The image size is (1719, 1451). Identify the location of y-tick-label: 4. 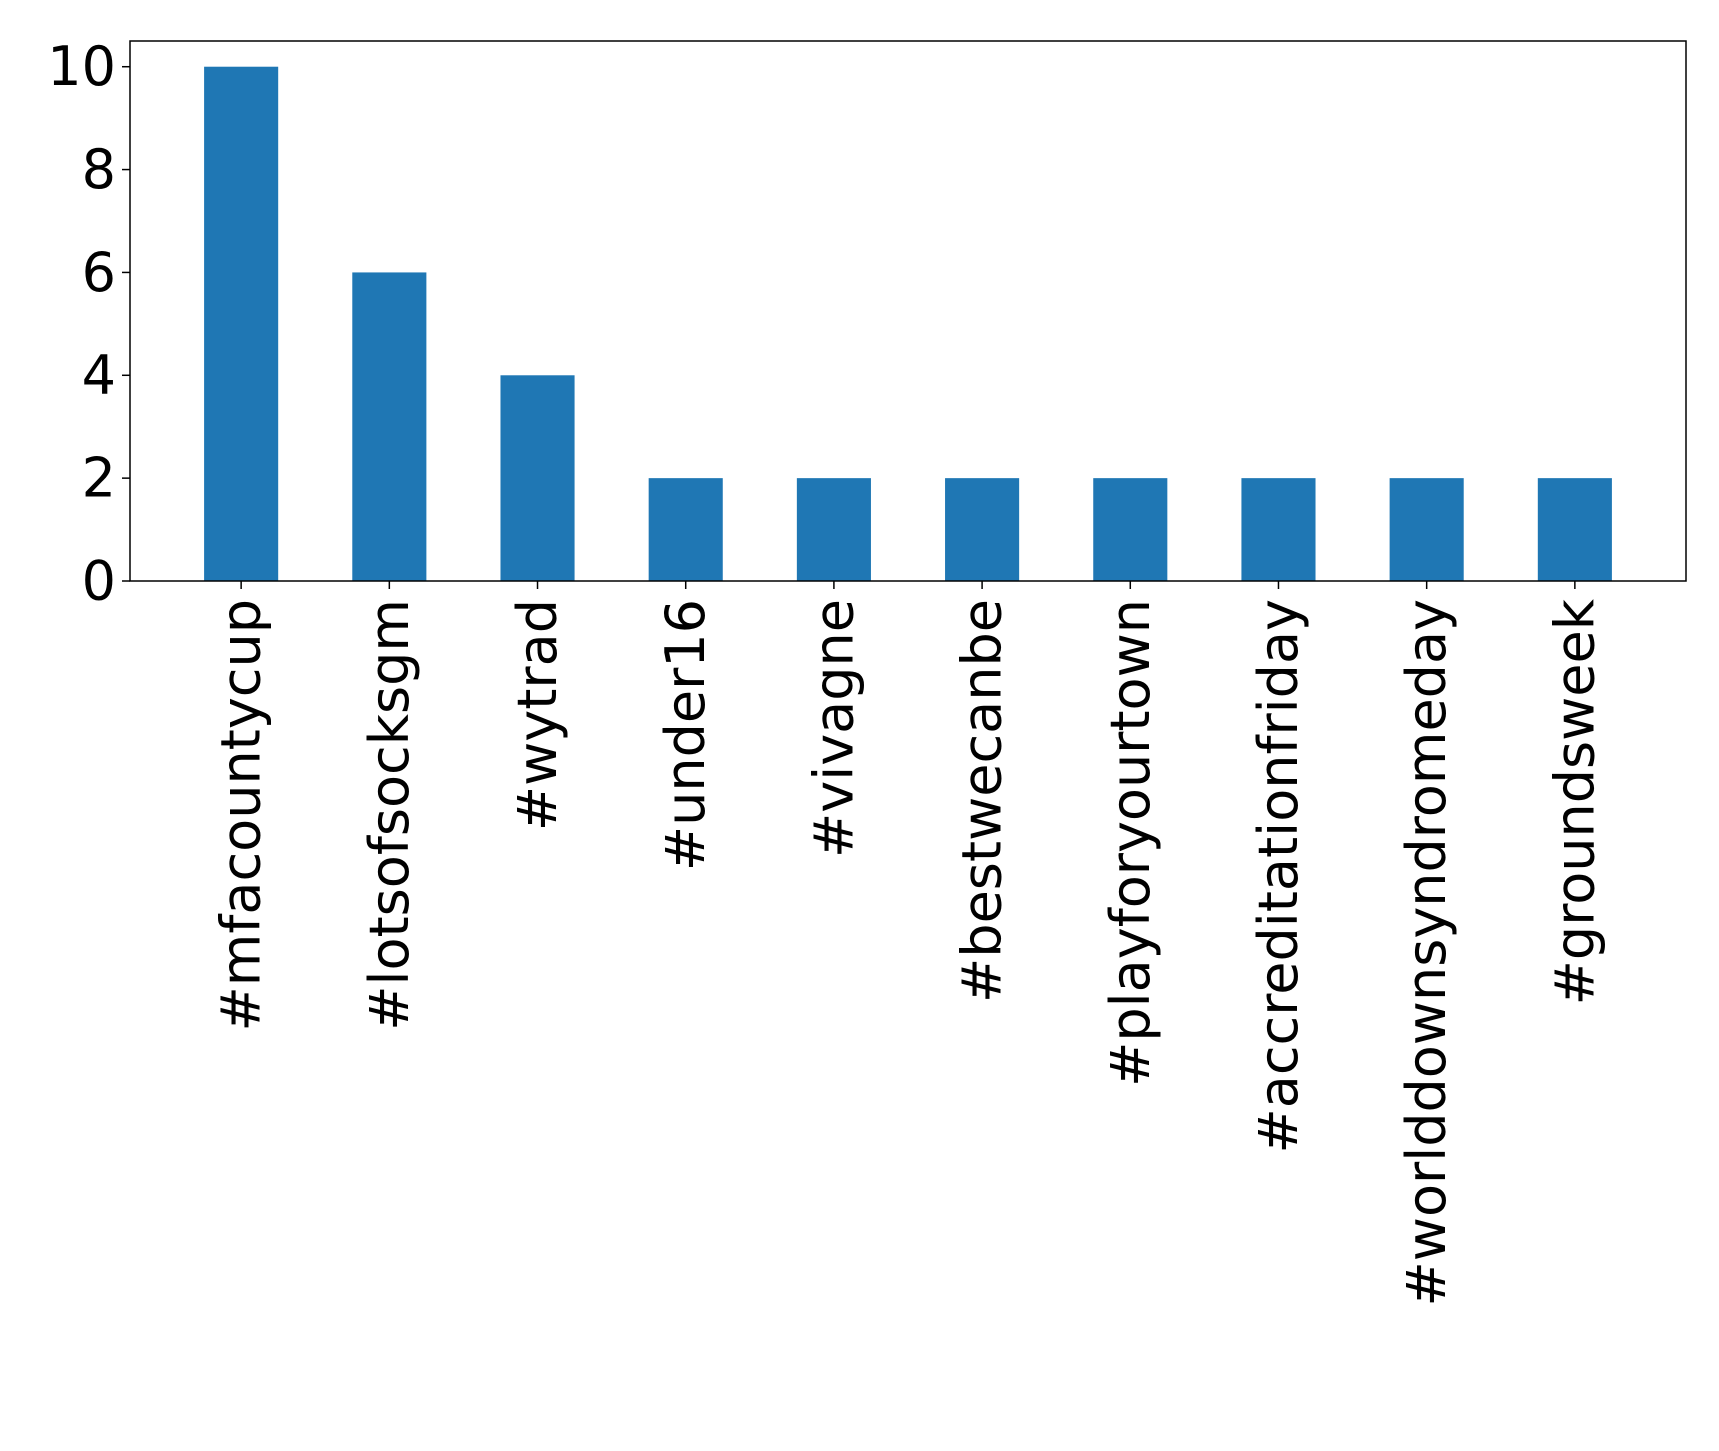
(99, 375).